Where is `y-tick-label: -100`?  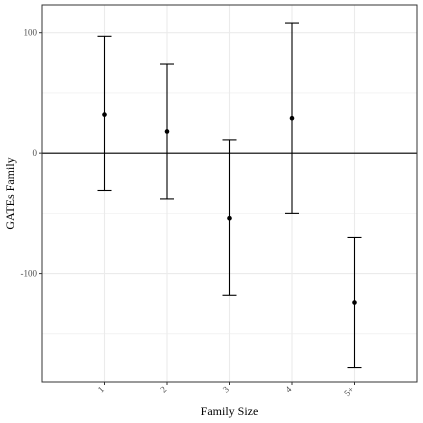 y-tick-label: -100 is located at coordinates (29, 274).